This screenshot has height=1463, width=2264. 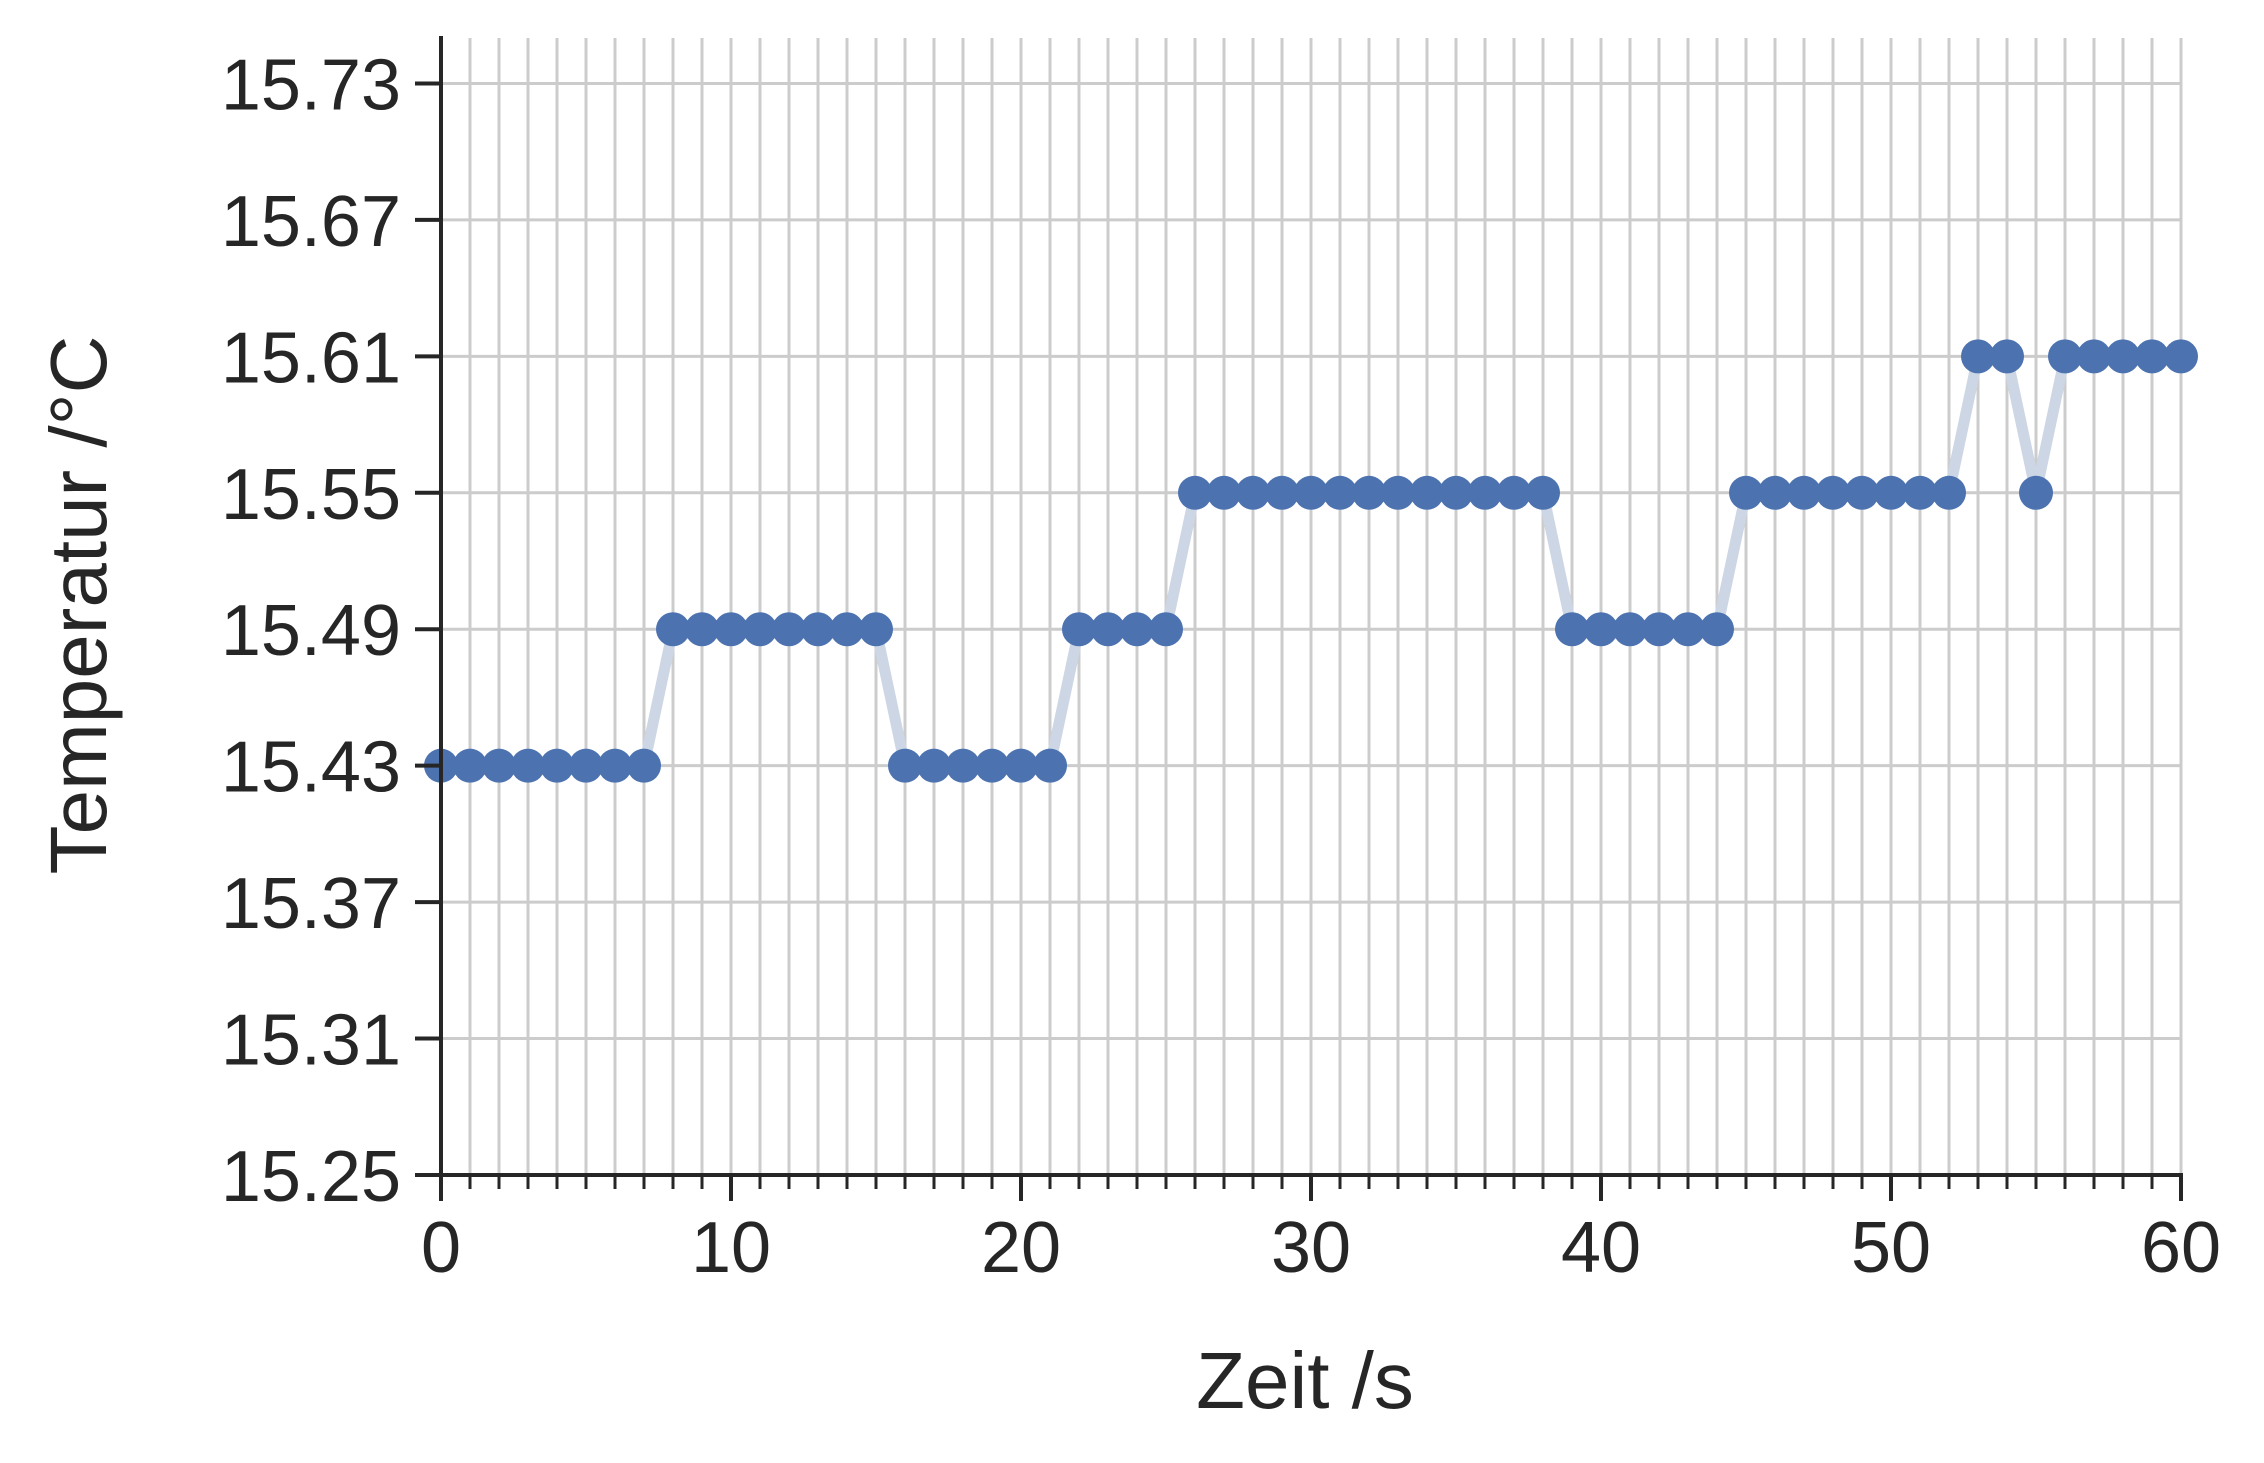 I want to click on y-tick-label: 15.55, so click(x=311, y=495).